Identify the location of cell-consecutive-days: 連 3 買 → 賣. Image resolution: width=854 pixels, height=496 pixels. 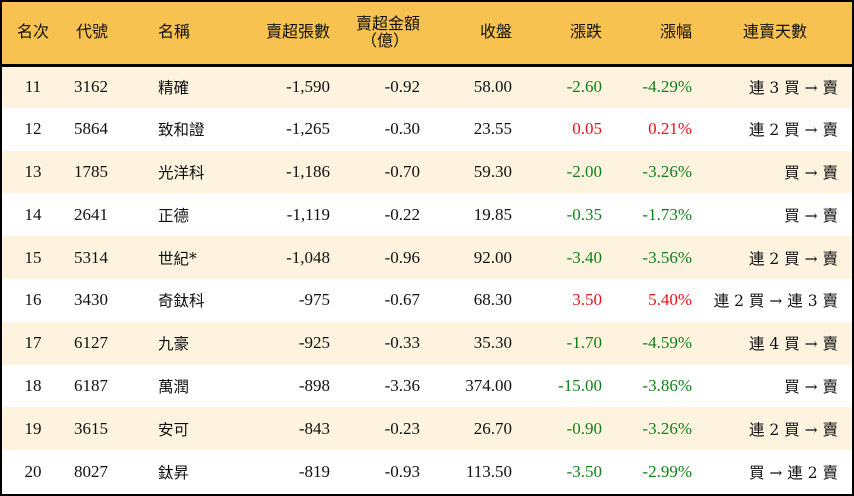
(793, 88).